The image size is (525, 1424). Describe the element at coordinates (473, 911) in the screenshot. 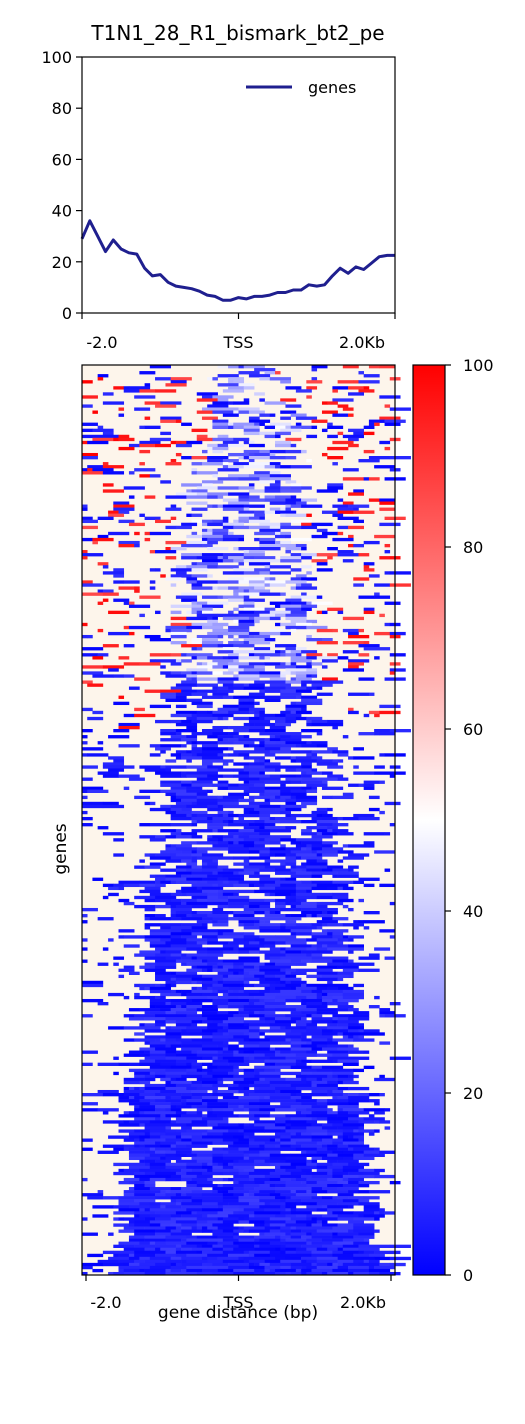

I see `colorbar-tick-label: 40` at that location.